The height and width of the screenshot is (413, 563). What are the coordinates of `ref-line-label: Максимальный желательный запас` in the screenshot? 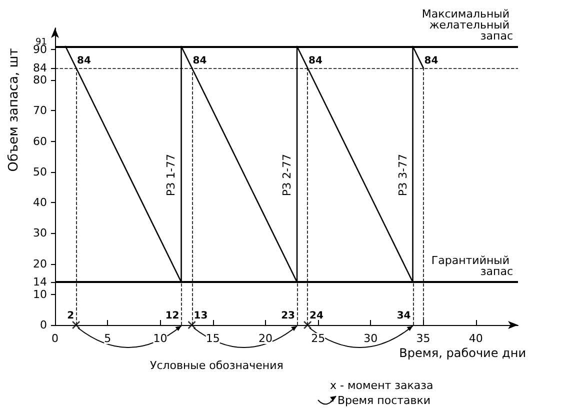 It's located at (467, 24).